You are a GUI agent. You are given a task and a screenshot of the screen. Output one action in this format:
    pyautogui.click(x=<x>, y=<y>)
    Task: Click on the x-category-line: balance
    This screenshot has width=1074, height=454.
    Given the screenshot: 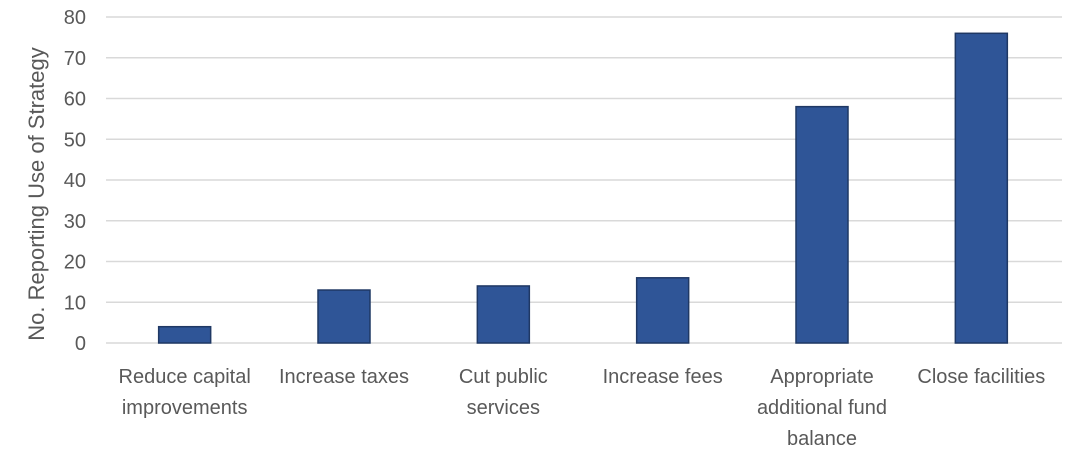 What is the action you would take?
    pyautogui.click(x=822, y=438)
    